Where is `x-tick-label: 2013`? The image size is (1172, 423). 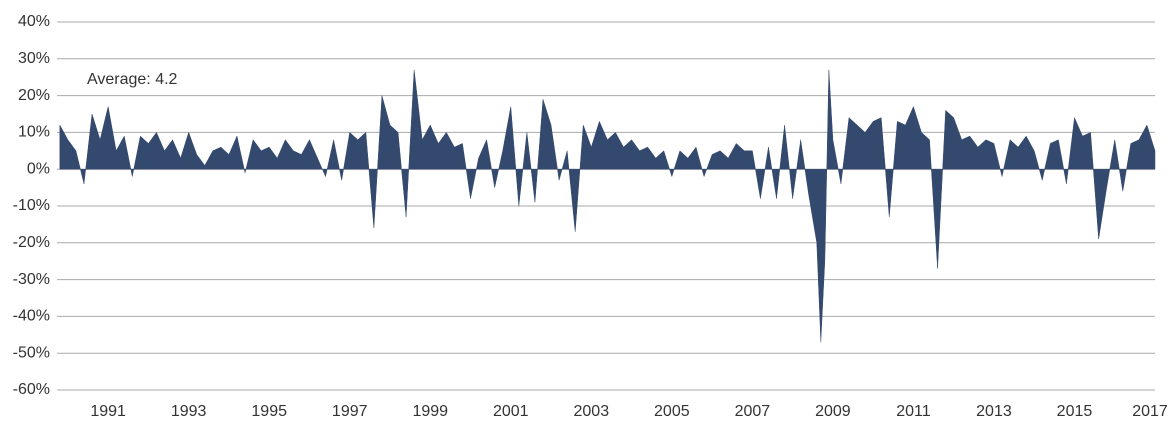 x-tick-label: 2013 is located at coordinates (994, 411).